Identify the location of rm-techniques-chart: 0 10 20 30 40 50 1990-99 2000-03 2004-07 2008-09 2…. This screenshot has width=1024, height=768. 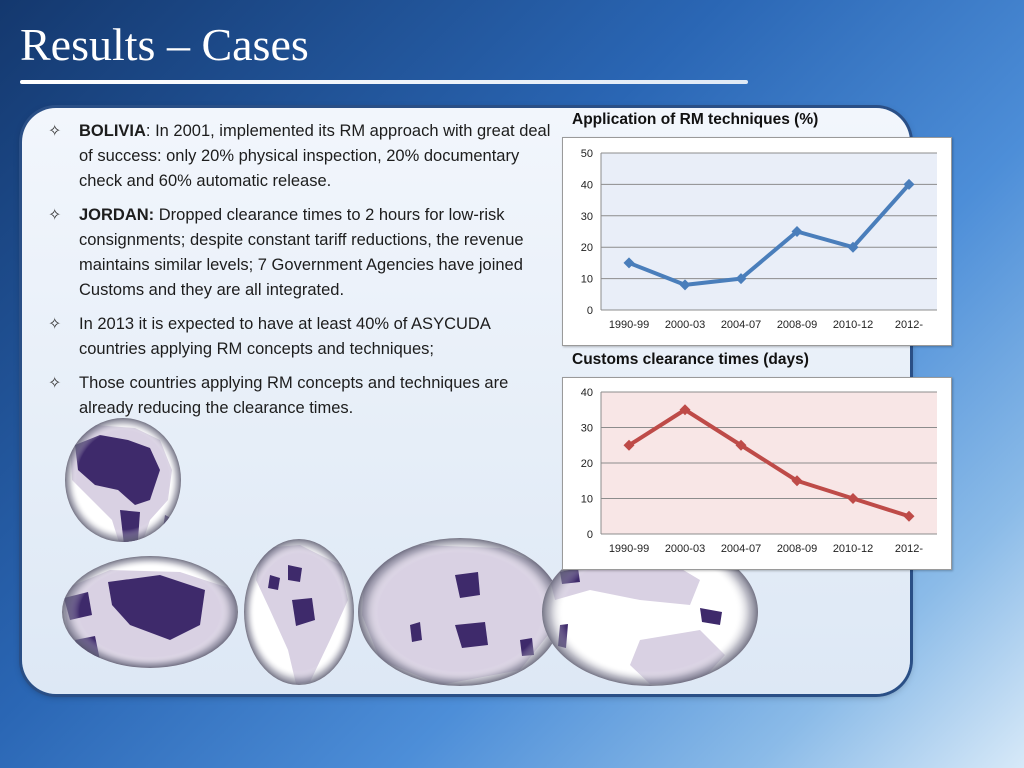
(757, 241).